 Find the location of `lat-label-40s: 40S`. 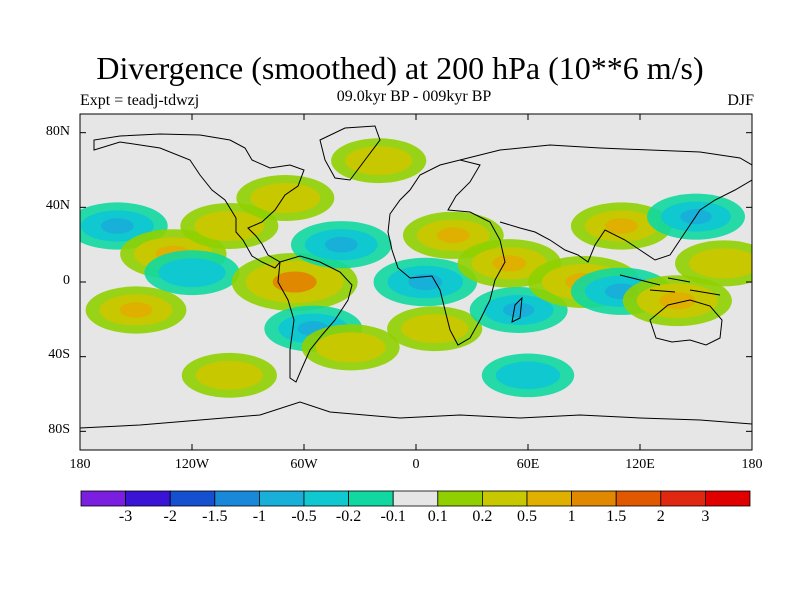

lat-label-40s: 40S is located at coordinates (59, 354).